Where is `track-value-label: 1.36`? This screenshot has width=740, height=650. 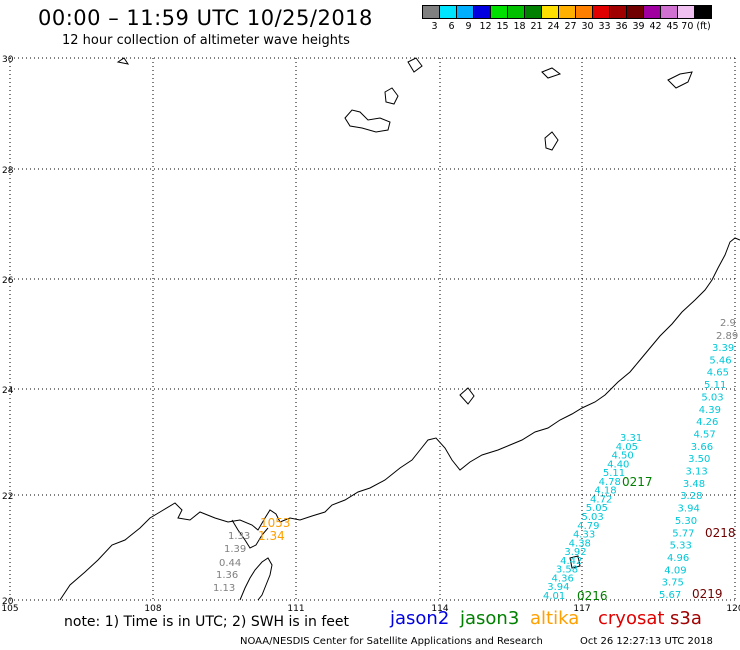 track-value-label: 1.36 is located at coordinates (227, 575).